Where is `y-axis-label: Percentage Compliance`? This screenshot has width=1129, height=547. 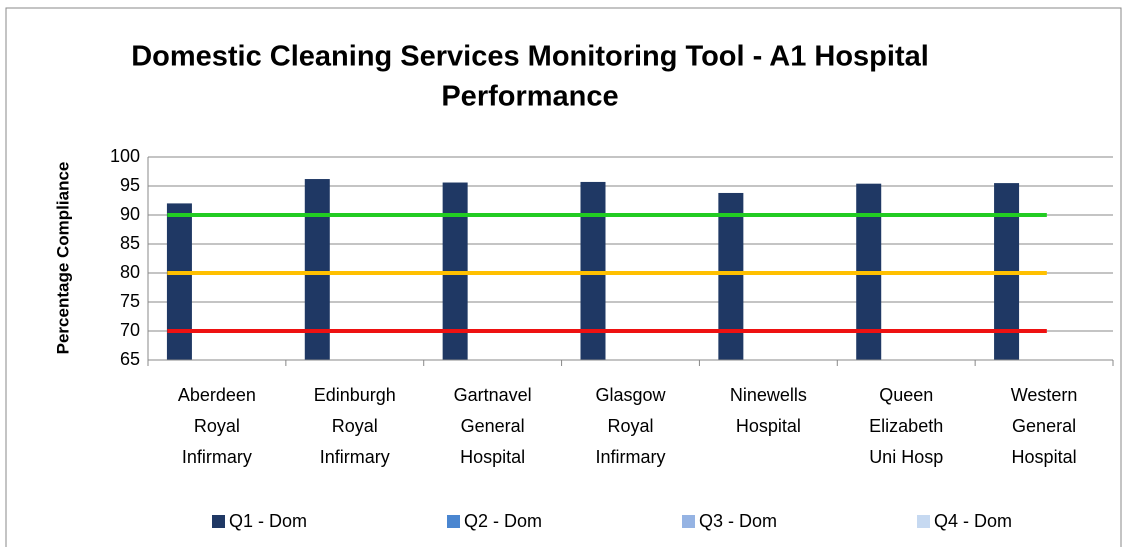 y-axis-label: Percentage Compliance is located at coordinates (62, 258).